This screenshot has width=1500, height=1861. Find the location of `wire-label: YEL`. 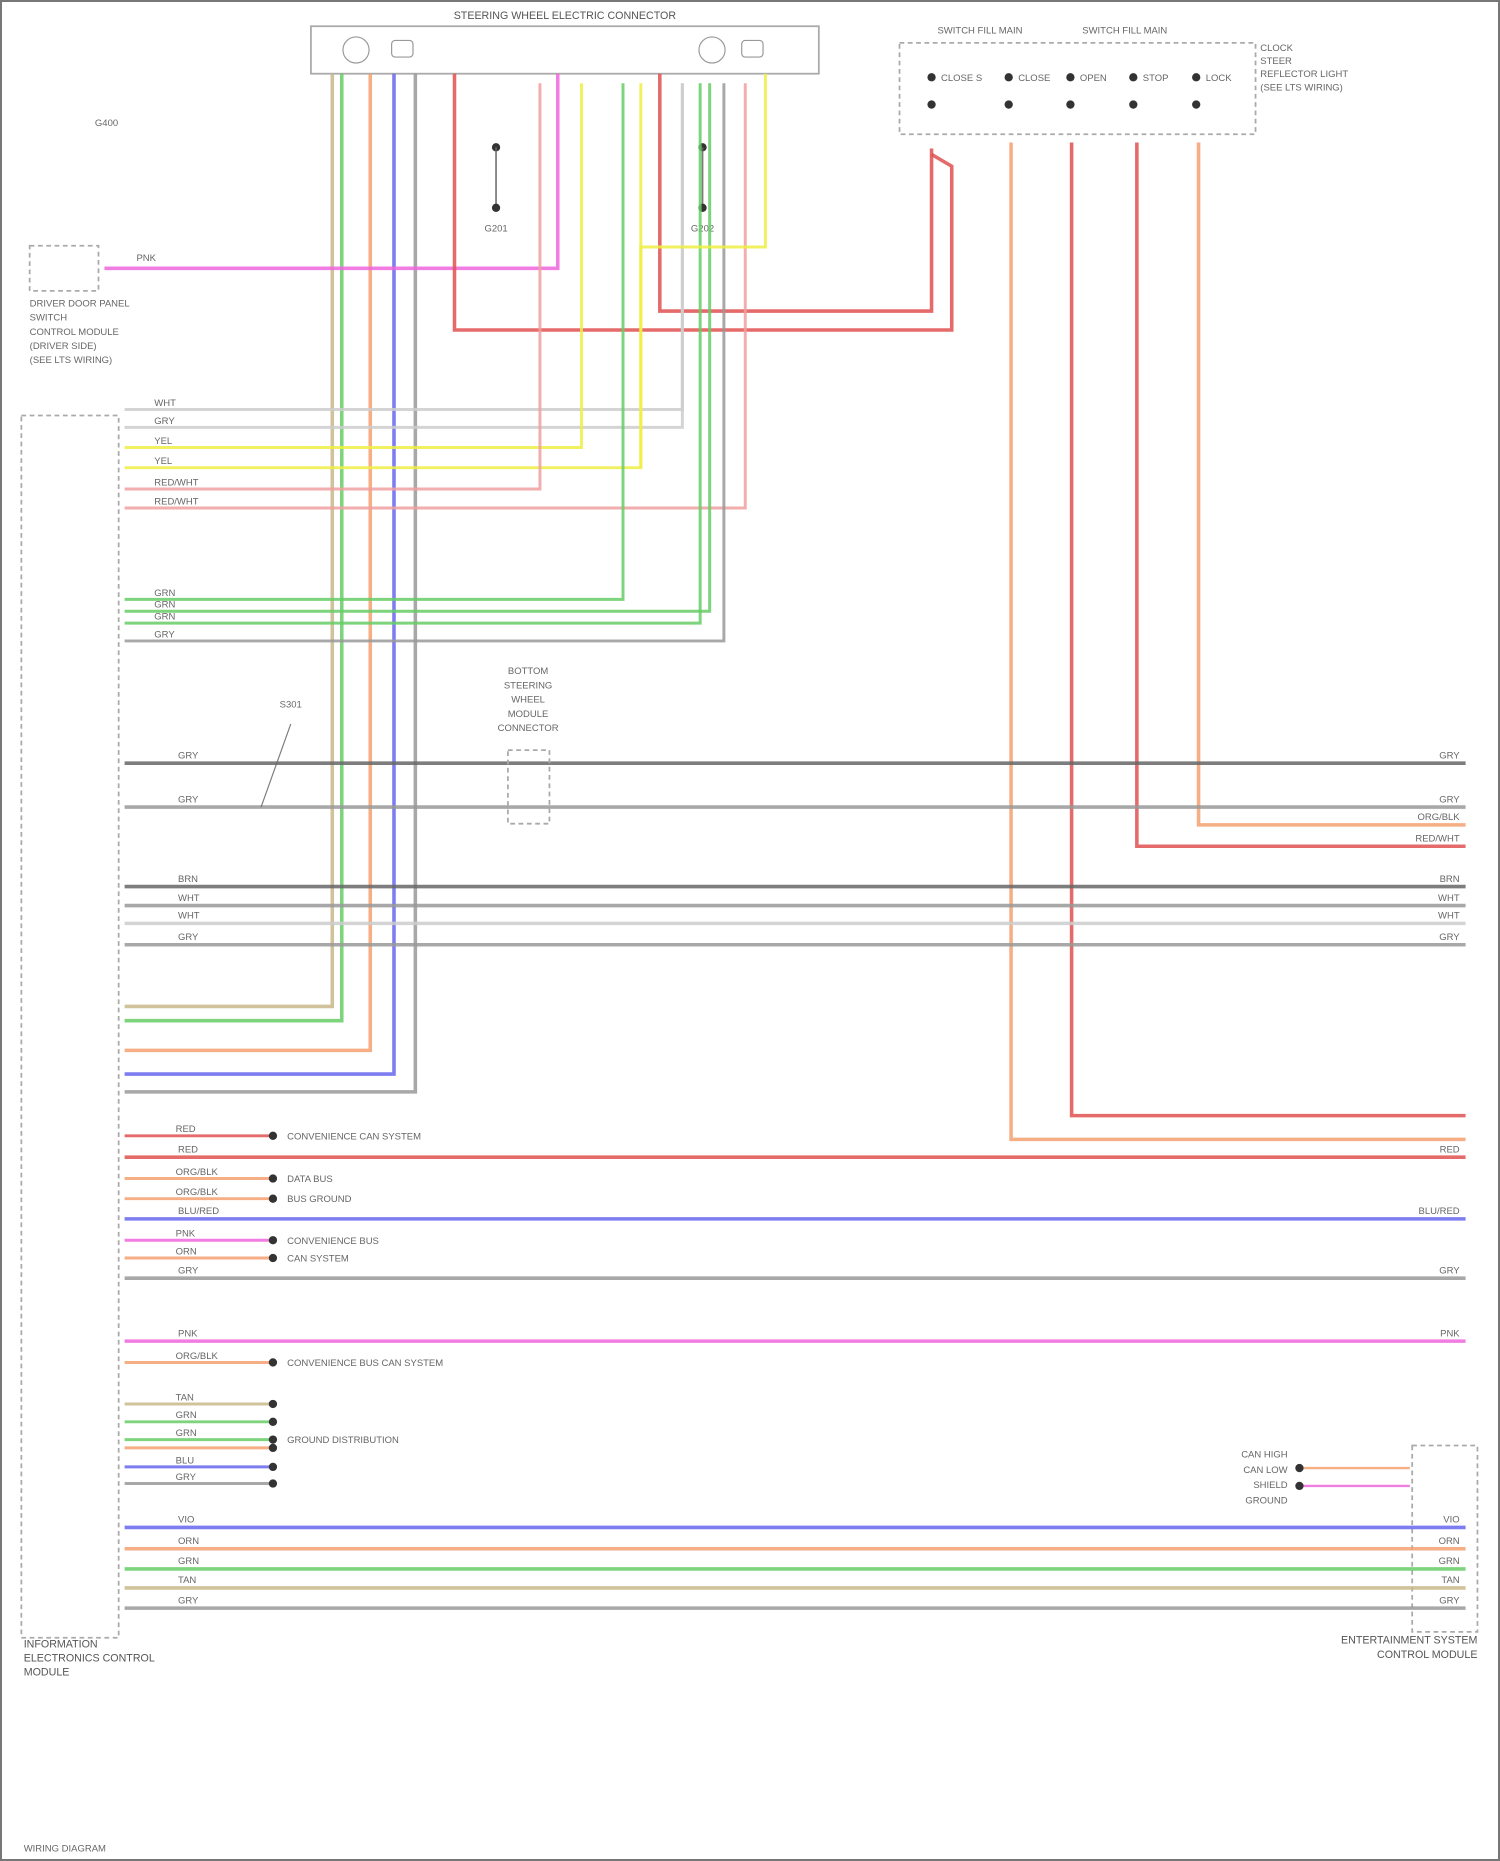

wire-label: YEL is located at coordinates (163, 441).